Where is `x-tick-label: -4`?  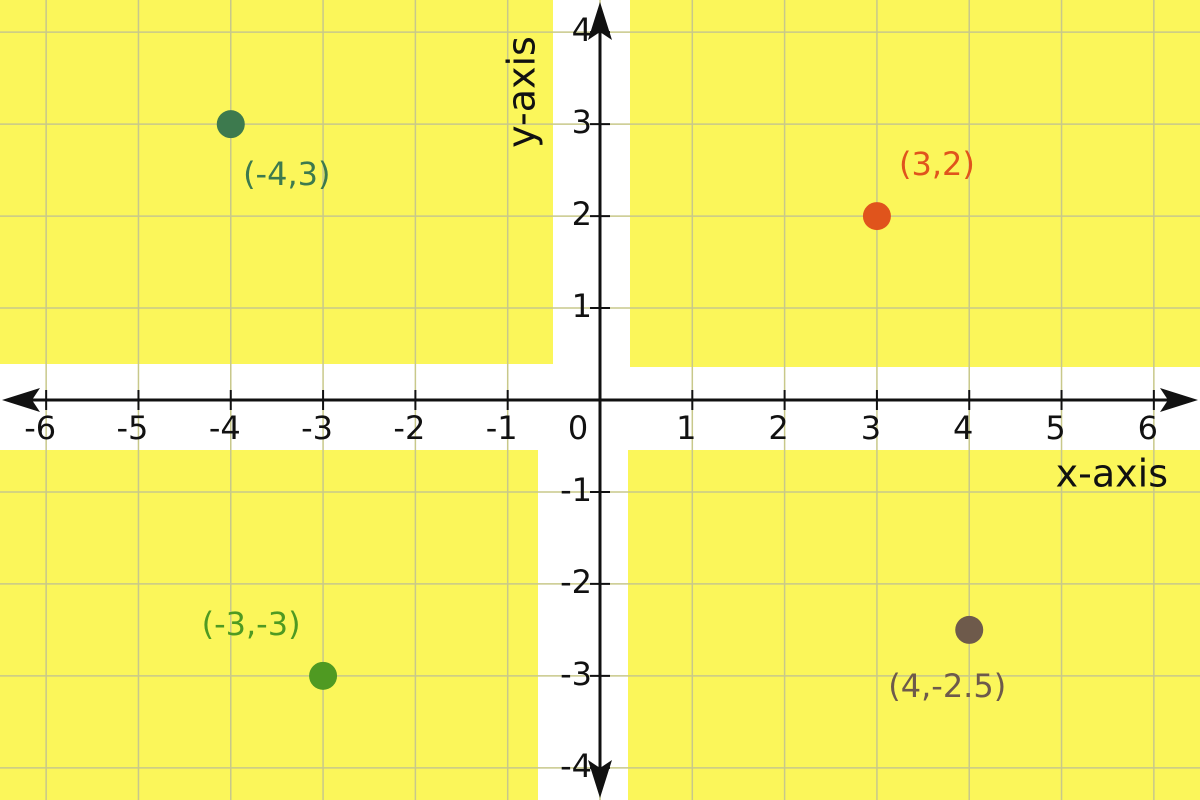 x-tick-label: -4 is located at coordinates (225, 428).